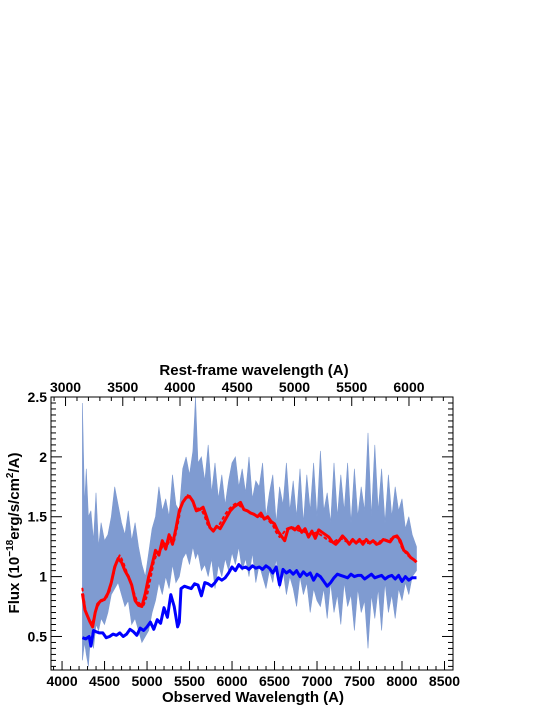 The height and width of the screenshot is (705, 545). Describe the element at coordinates (61, 681) in the screenshot. I see `x-tick-label: 4000` at that location.